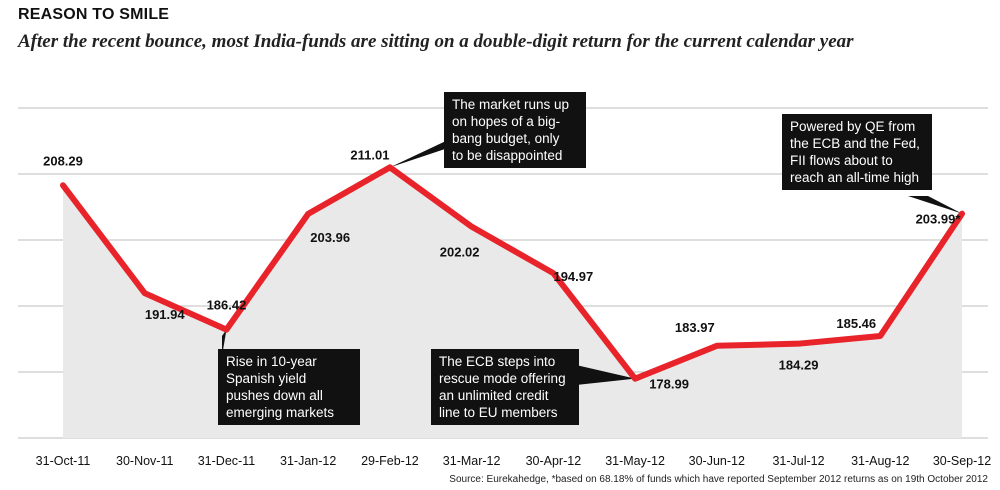  Describe the element at coordinates (669, 384) in the screenshot. I see `data-label: 178.99` at that location.